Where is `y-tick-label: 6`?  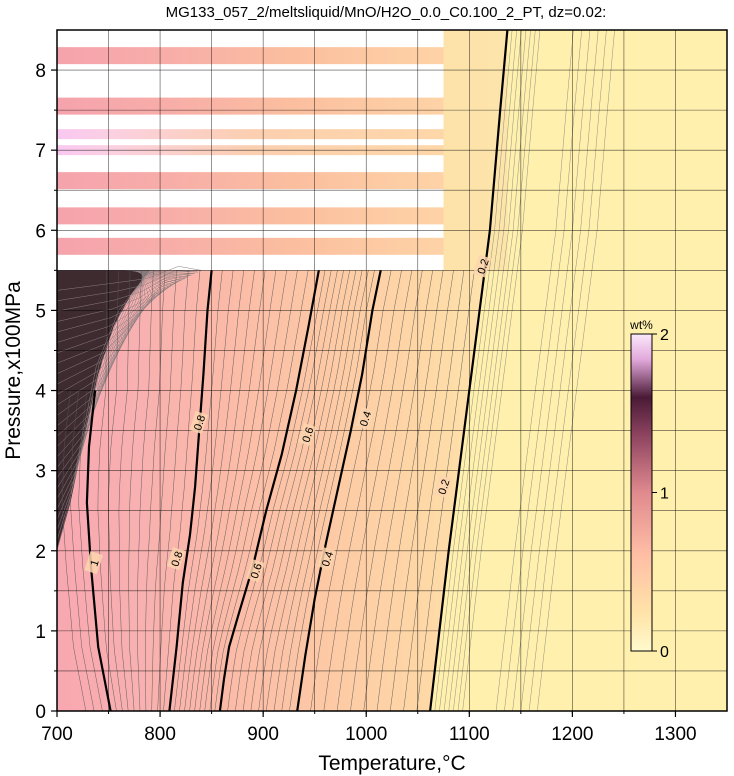
y-tick-label: 6 is located at coordinates (40, 231).